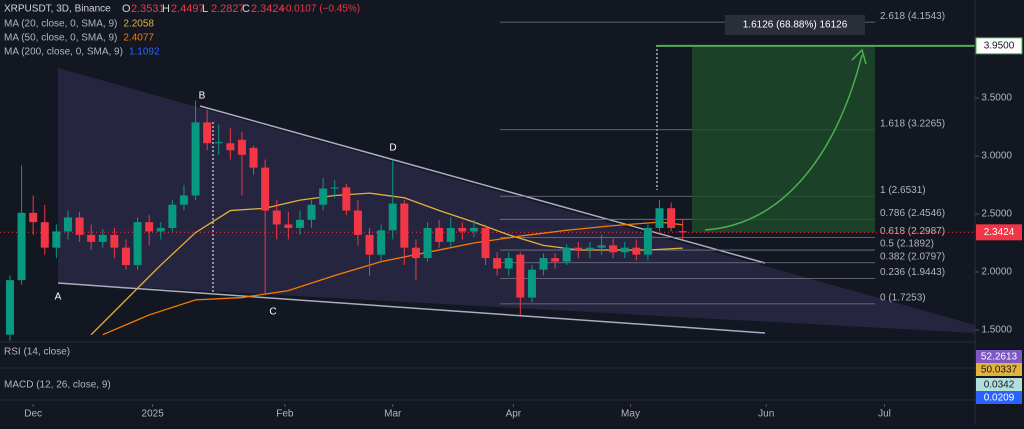  What do you see at coordinates (144, 52) in the screenshot?
I see `legend-value: 1.1092` at bounding box center [144, 52].